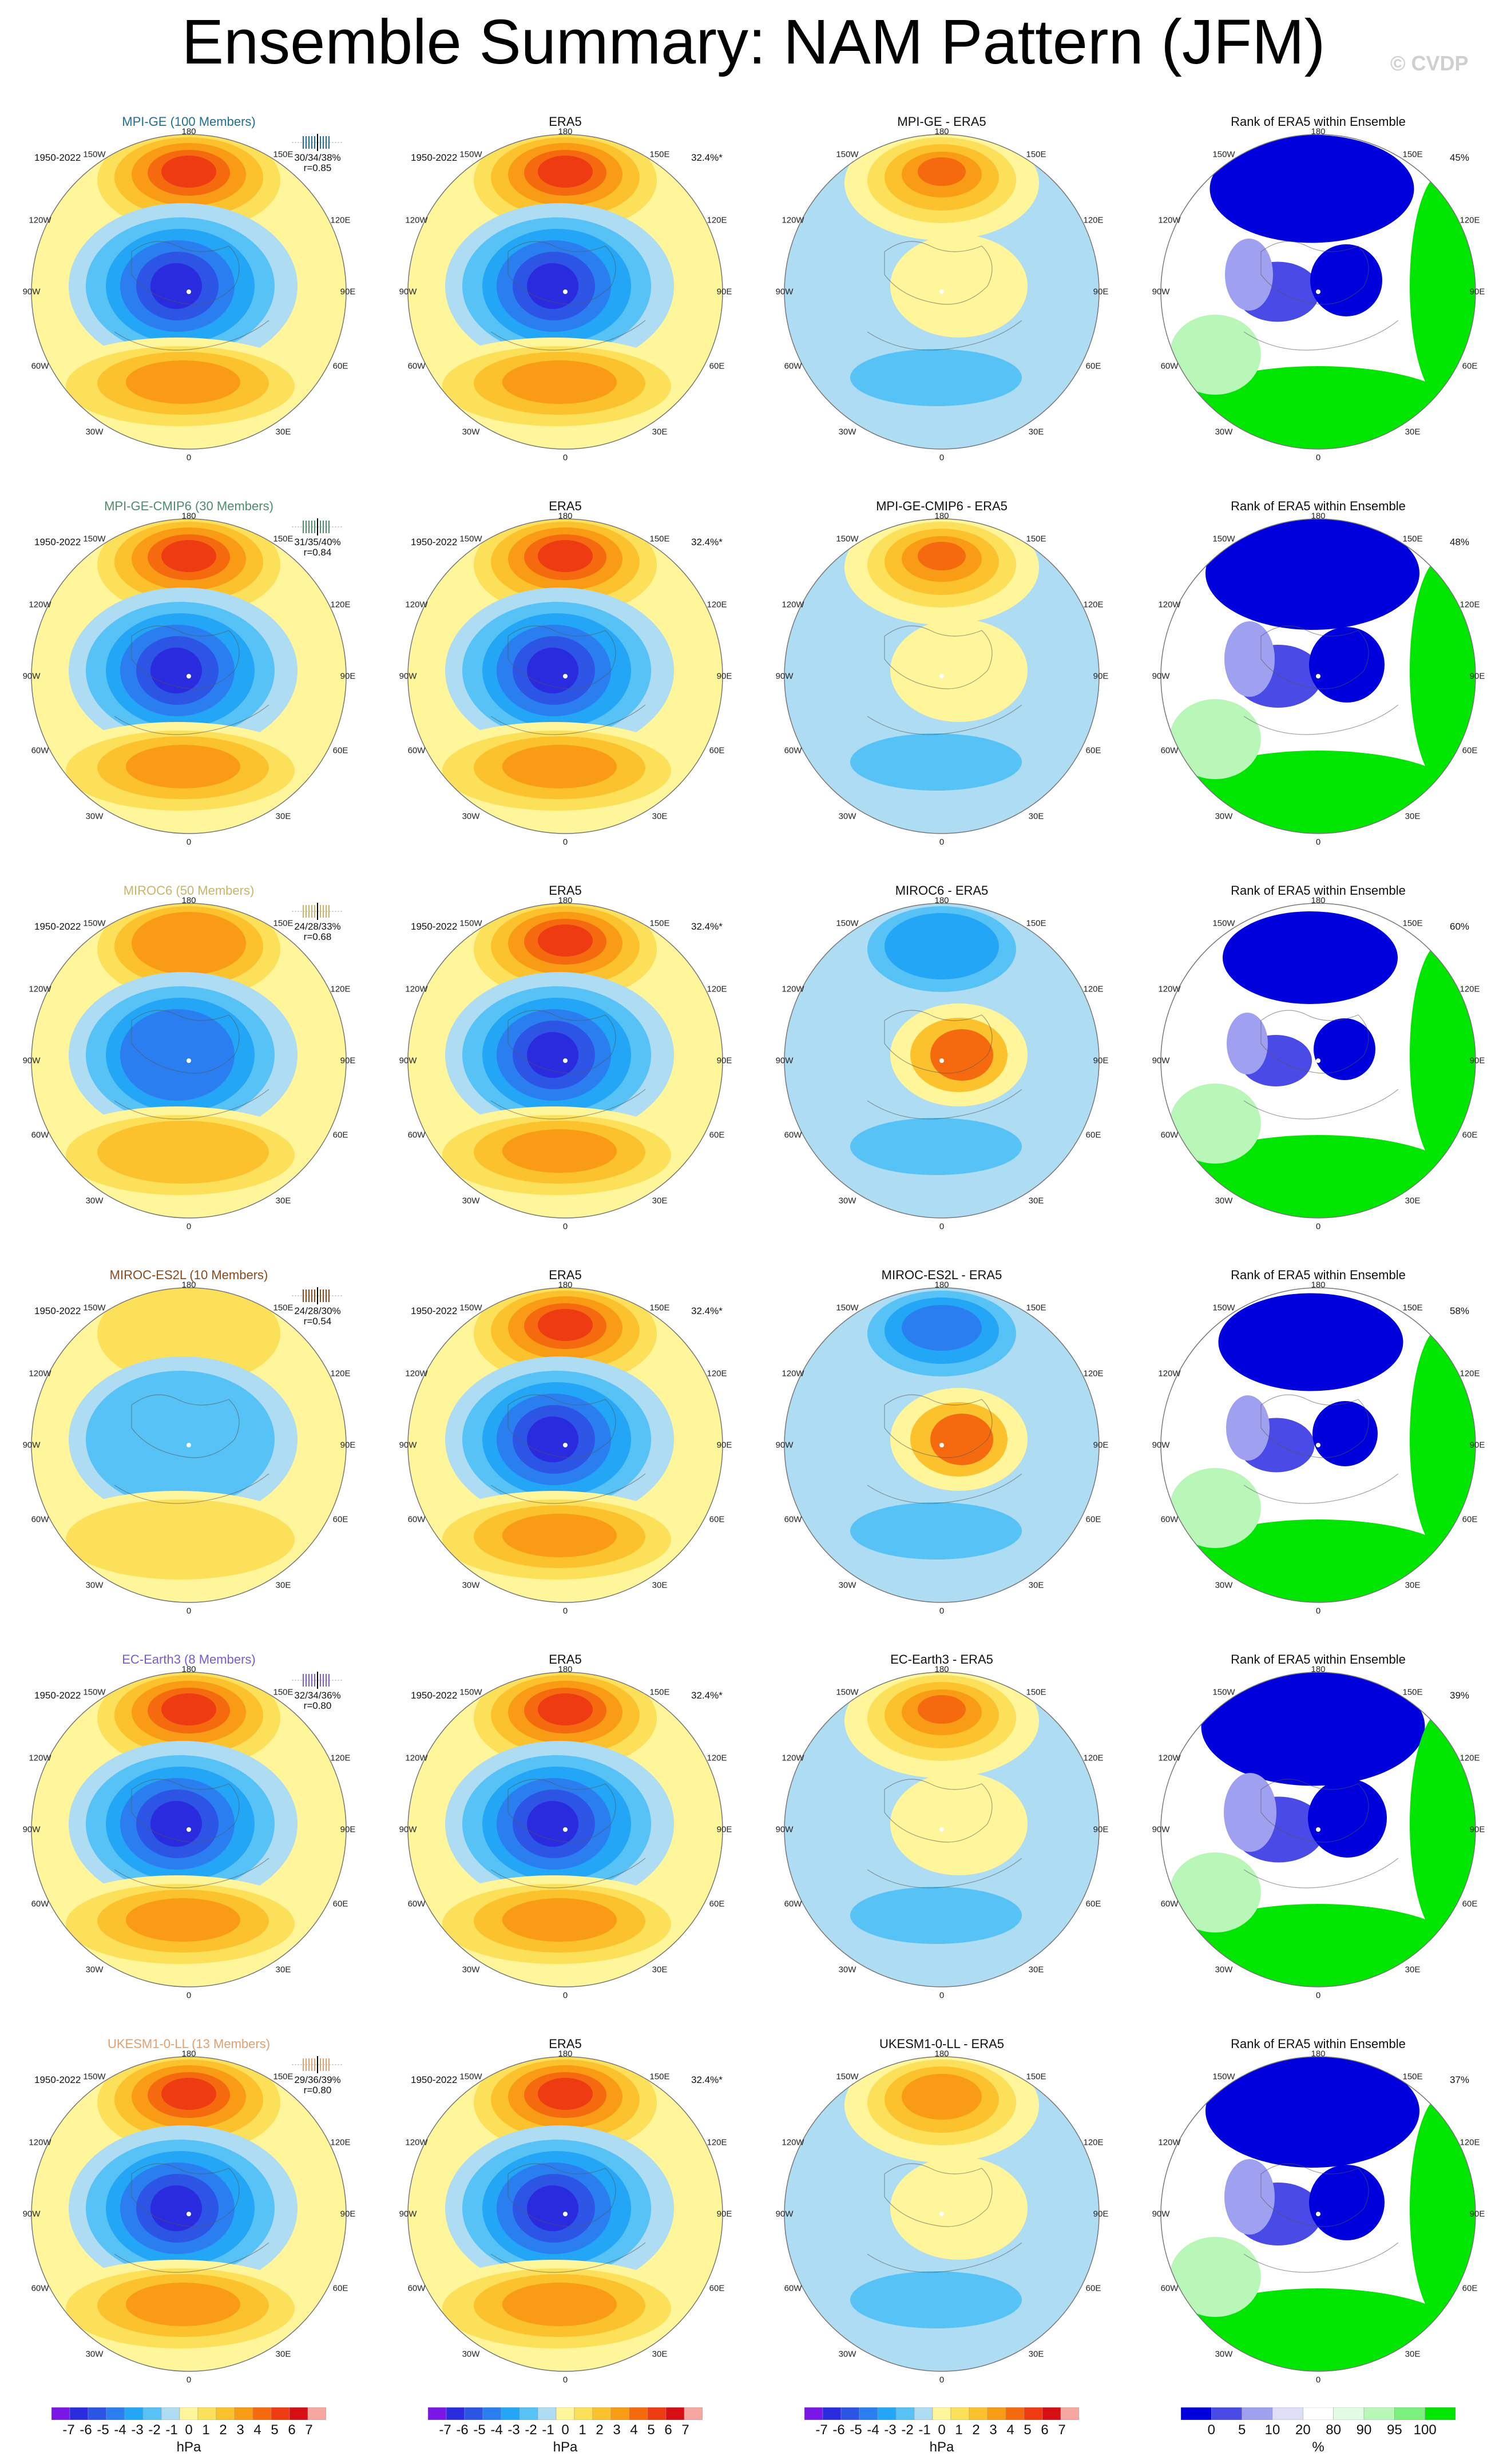  I want to click on colorbar-tick: -7, so click(445, 2430).